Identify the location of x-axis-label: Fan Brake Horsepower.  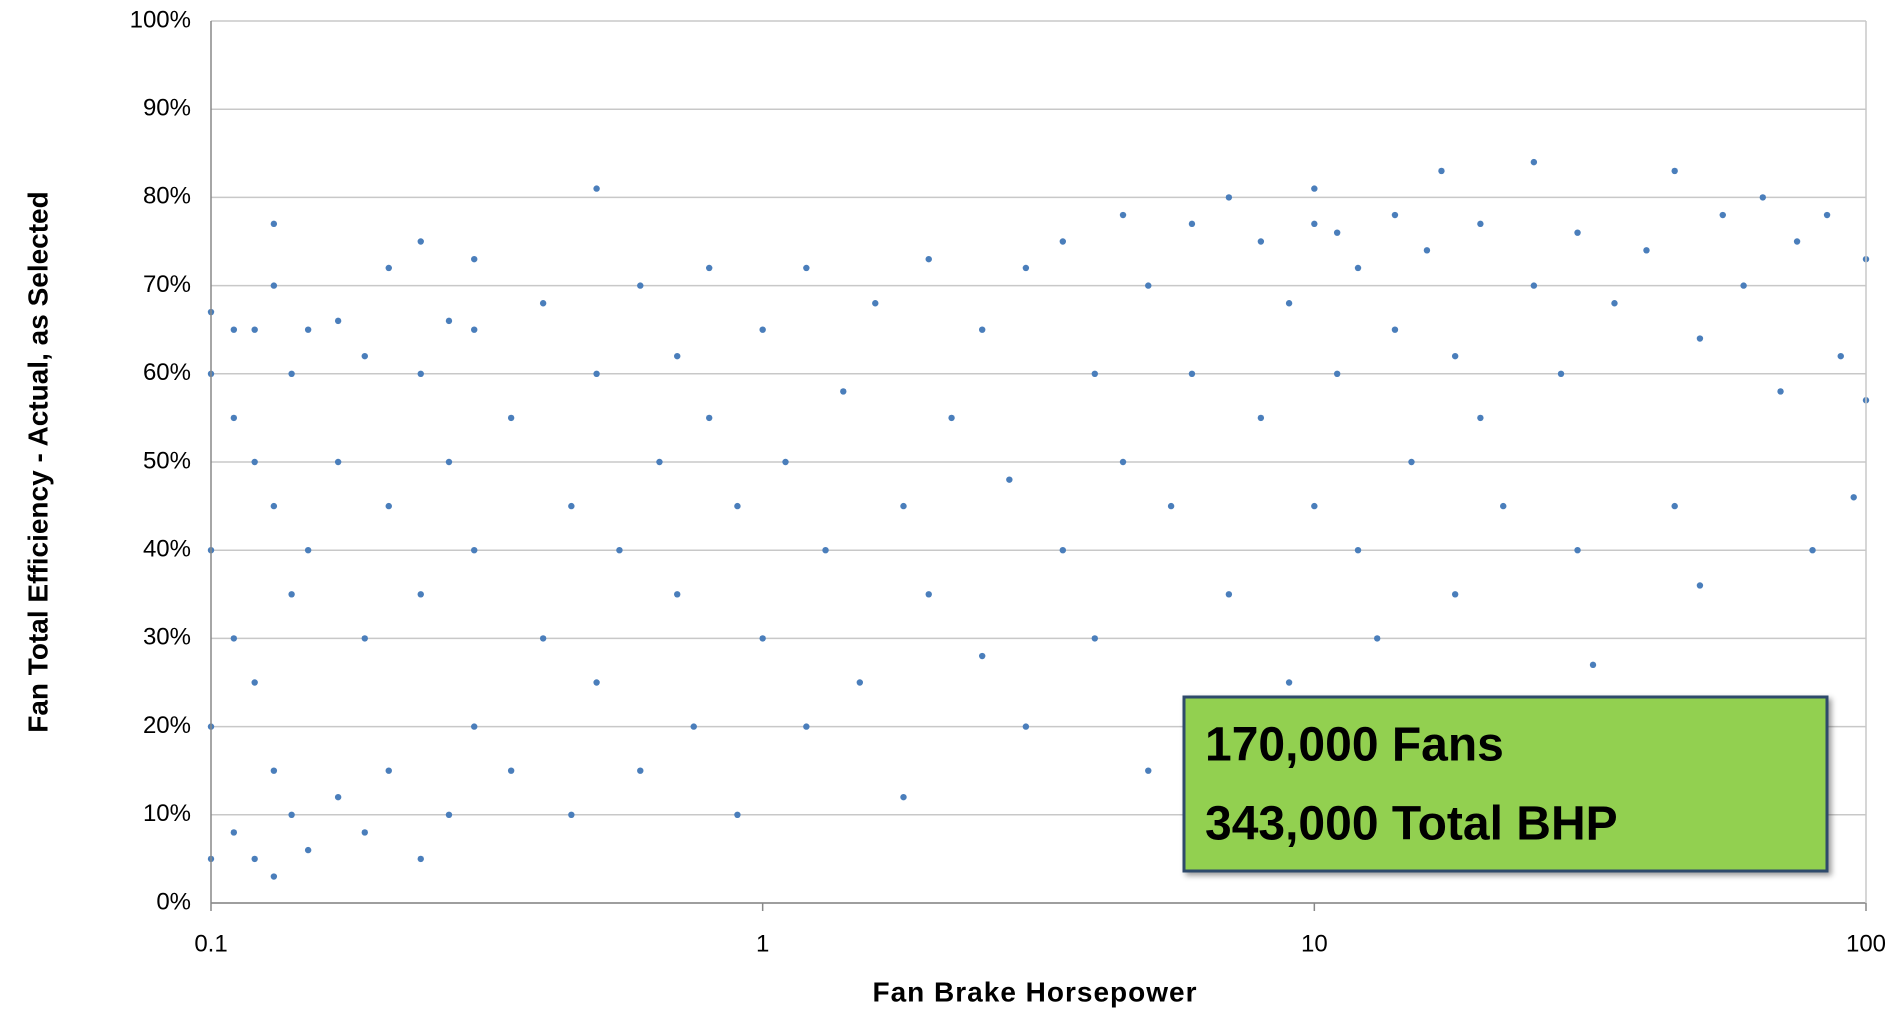
(1035, 991).